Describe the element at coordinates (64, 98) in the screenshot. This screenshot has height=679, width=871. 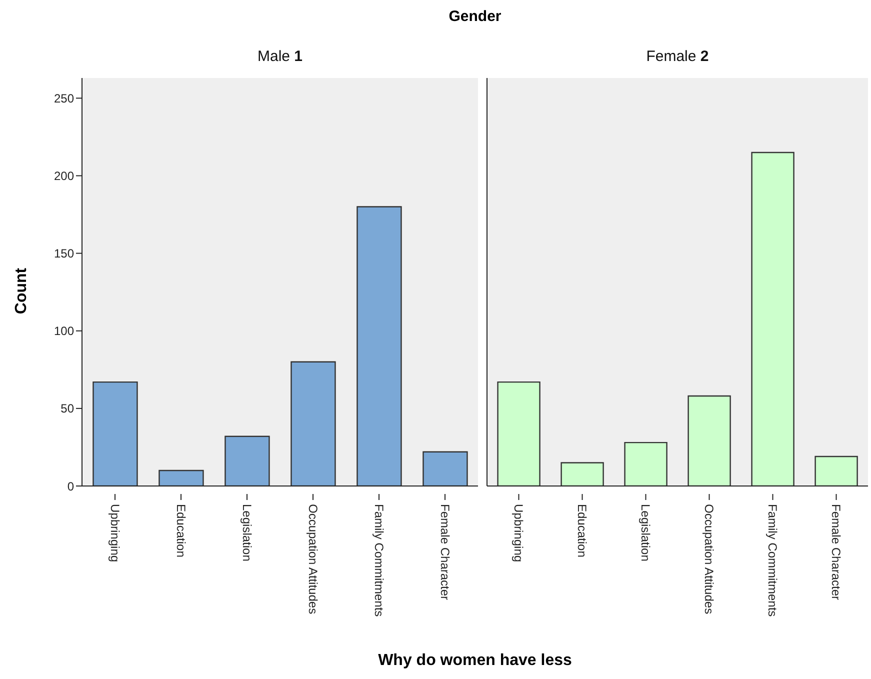
I see `y-tick-label: 250` at that location.